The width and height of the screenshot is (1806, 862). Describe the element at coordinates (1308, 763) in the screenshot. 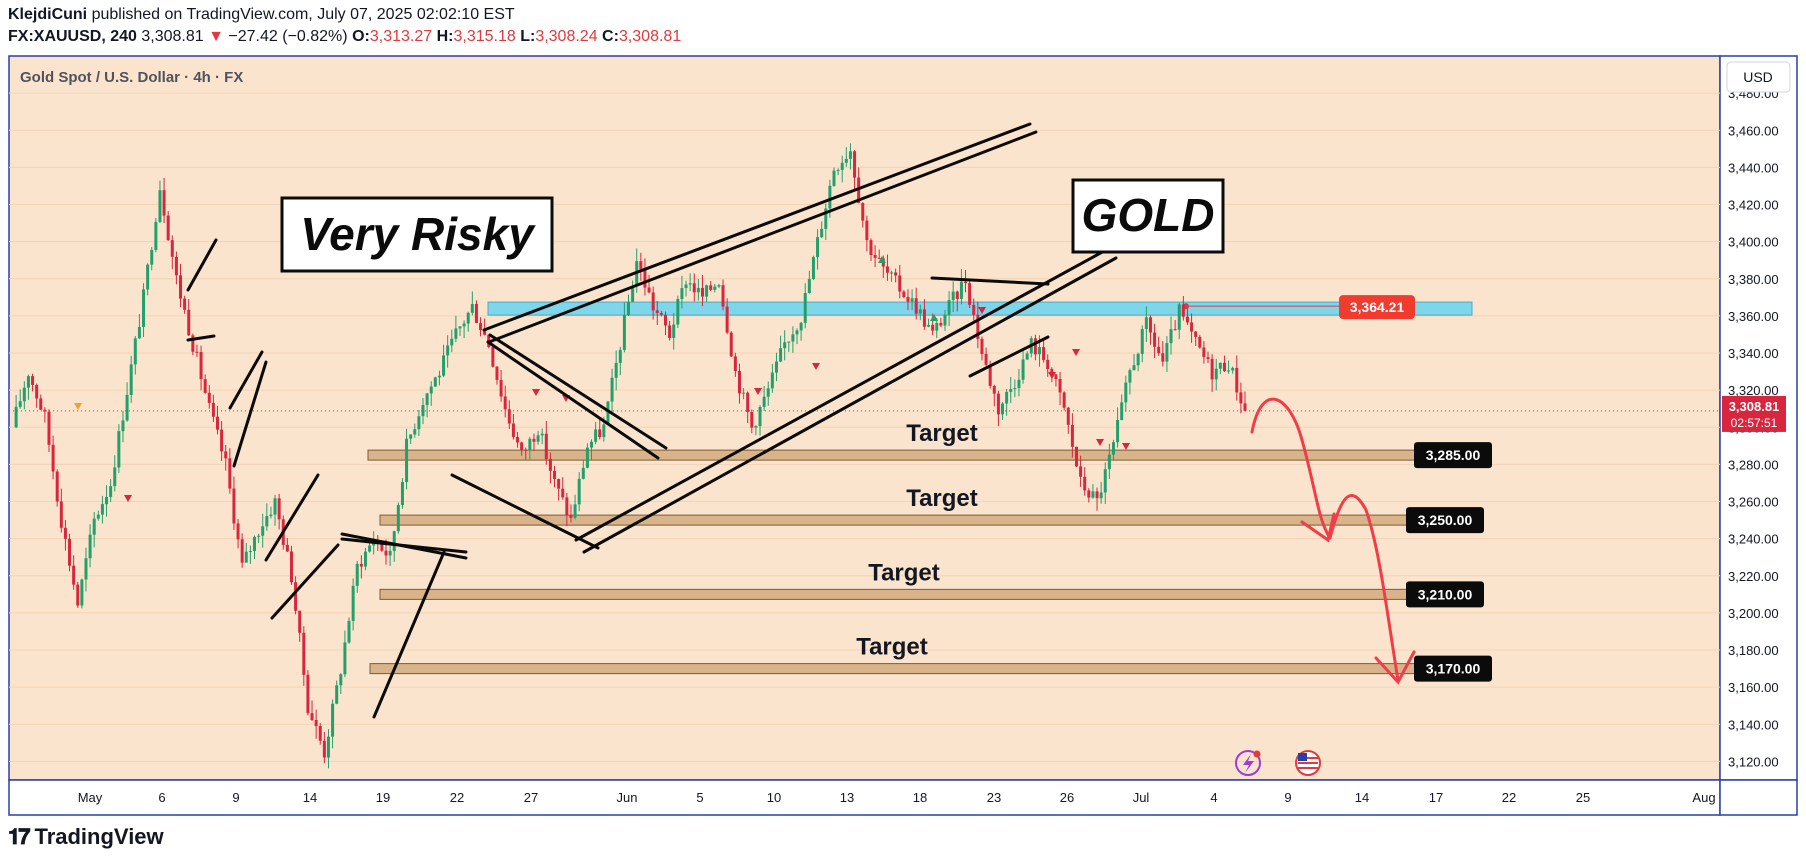

I see `us-flag-icon` at that location.